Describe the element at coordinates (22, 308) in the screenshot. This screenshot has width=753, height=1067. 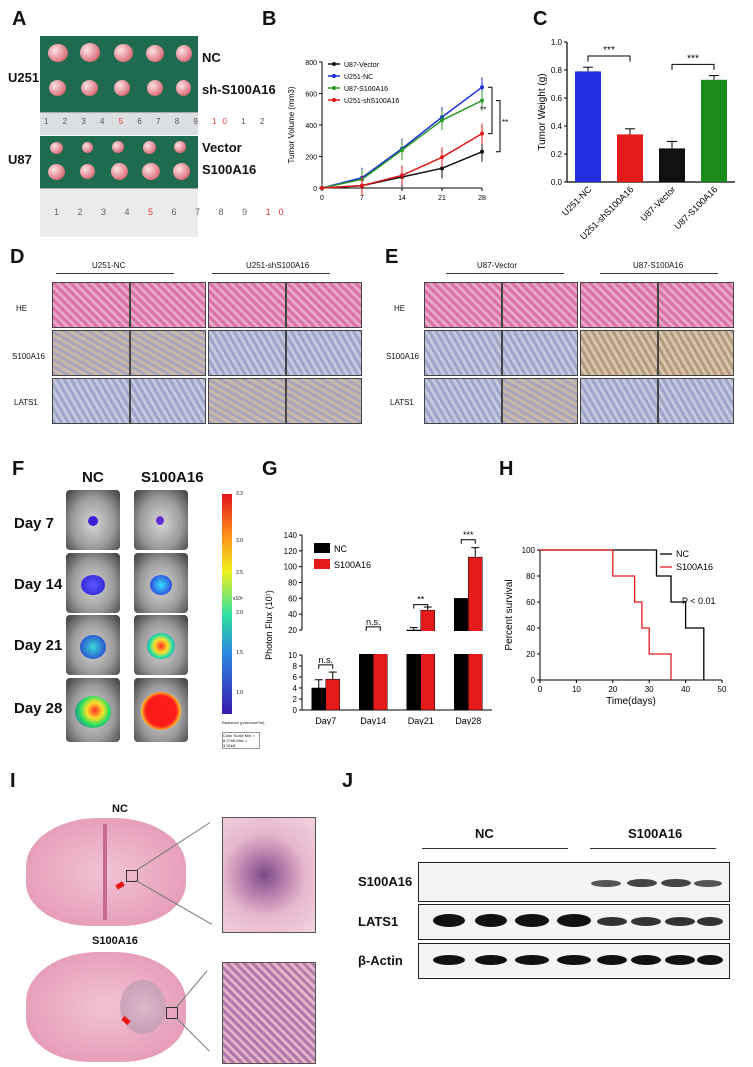
I see `panel-d-row-he: HE` at that location.